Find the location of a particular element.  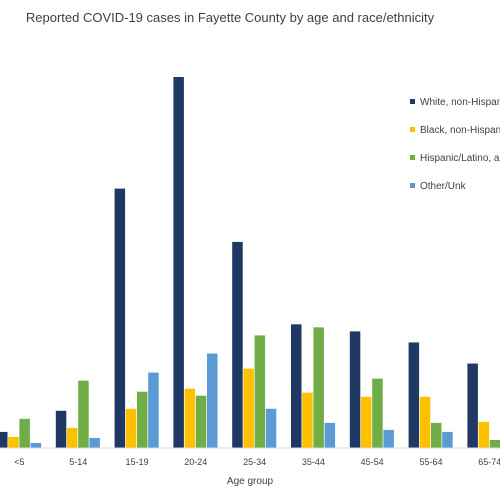

x-tick-label: 25-34 is located at coordinates (254, 462).